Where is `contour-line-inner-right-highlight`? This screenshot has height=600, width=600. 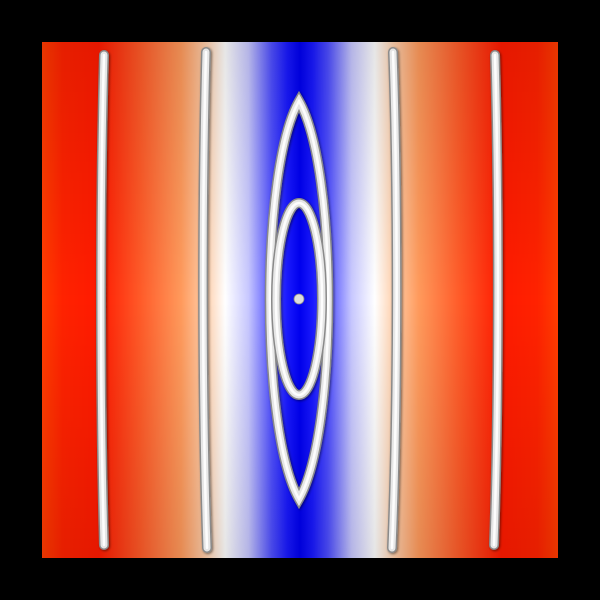 contour-line-inner-right-highlight is located at coordinates (394, 300).